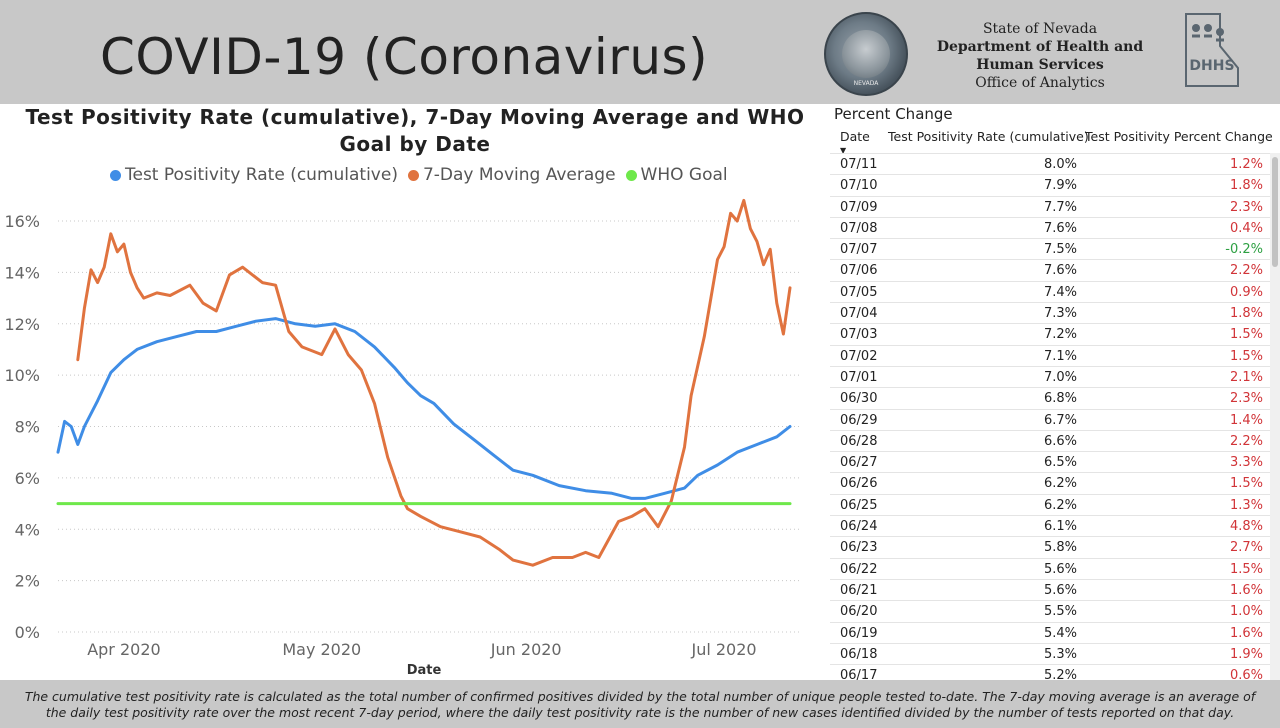  What do you see at coordinates (1050, 440) in the screenshot?
I see `table-row: 06/28 6.6% 2.2%` at bounding box center [1050, 440].